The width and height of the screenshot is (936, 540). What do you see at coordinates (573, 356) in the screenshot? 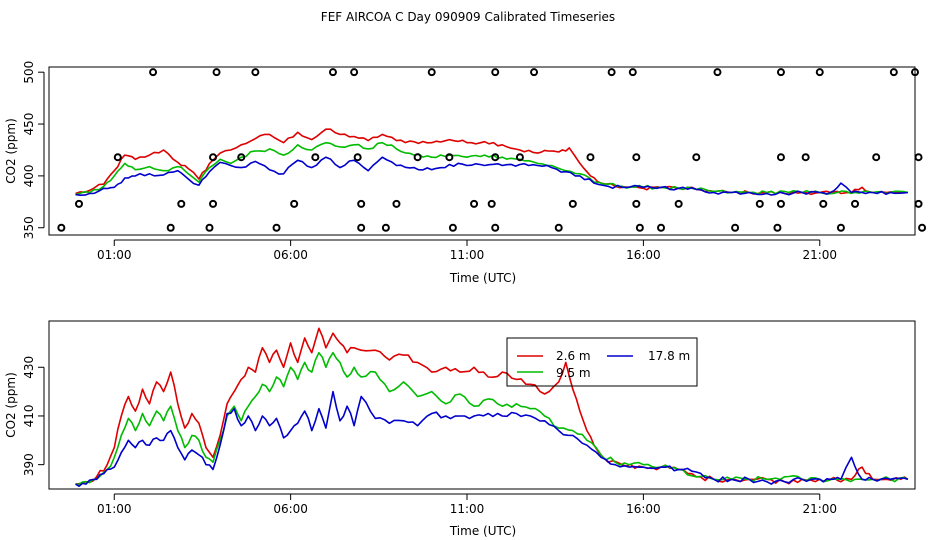
I see `legend-label-2-6m: 2.6 m` at bounding box center [573, 356].